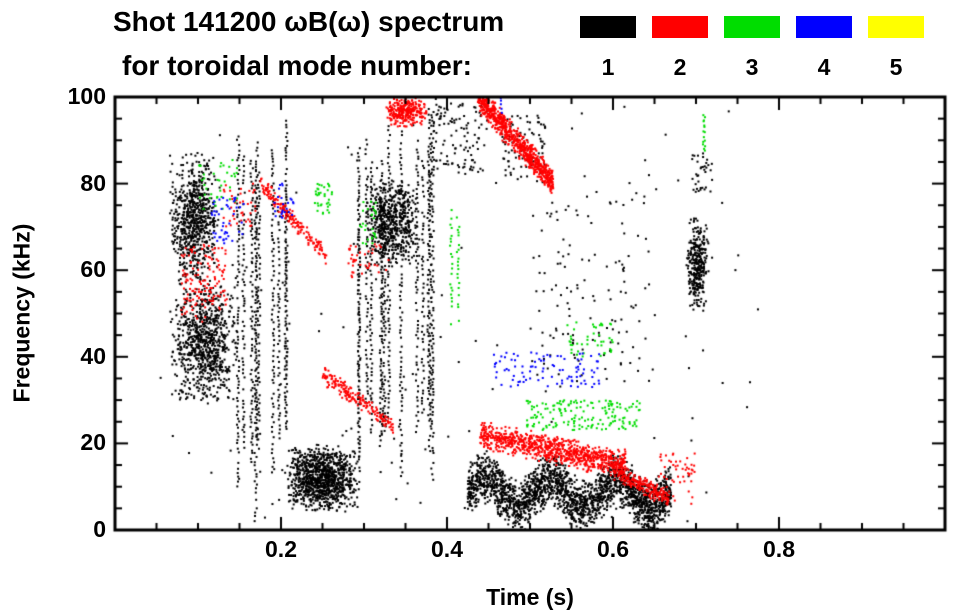  What do you see at coordinates (680, 67) in the screenshot?
I see `legend-mode-label: 2` at bounding box center [680, 67].